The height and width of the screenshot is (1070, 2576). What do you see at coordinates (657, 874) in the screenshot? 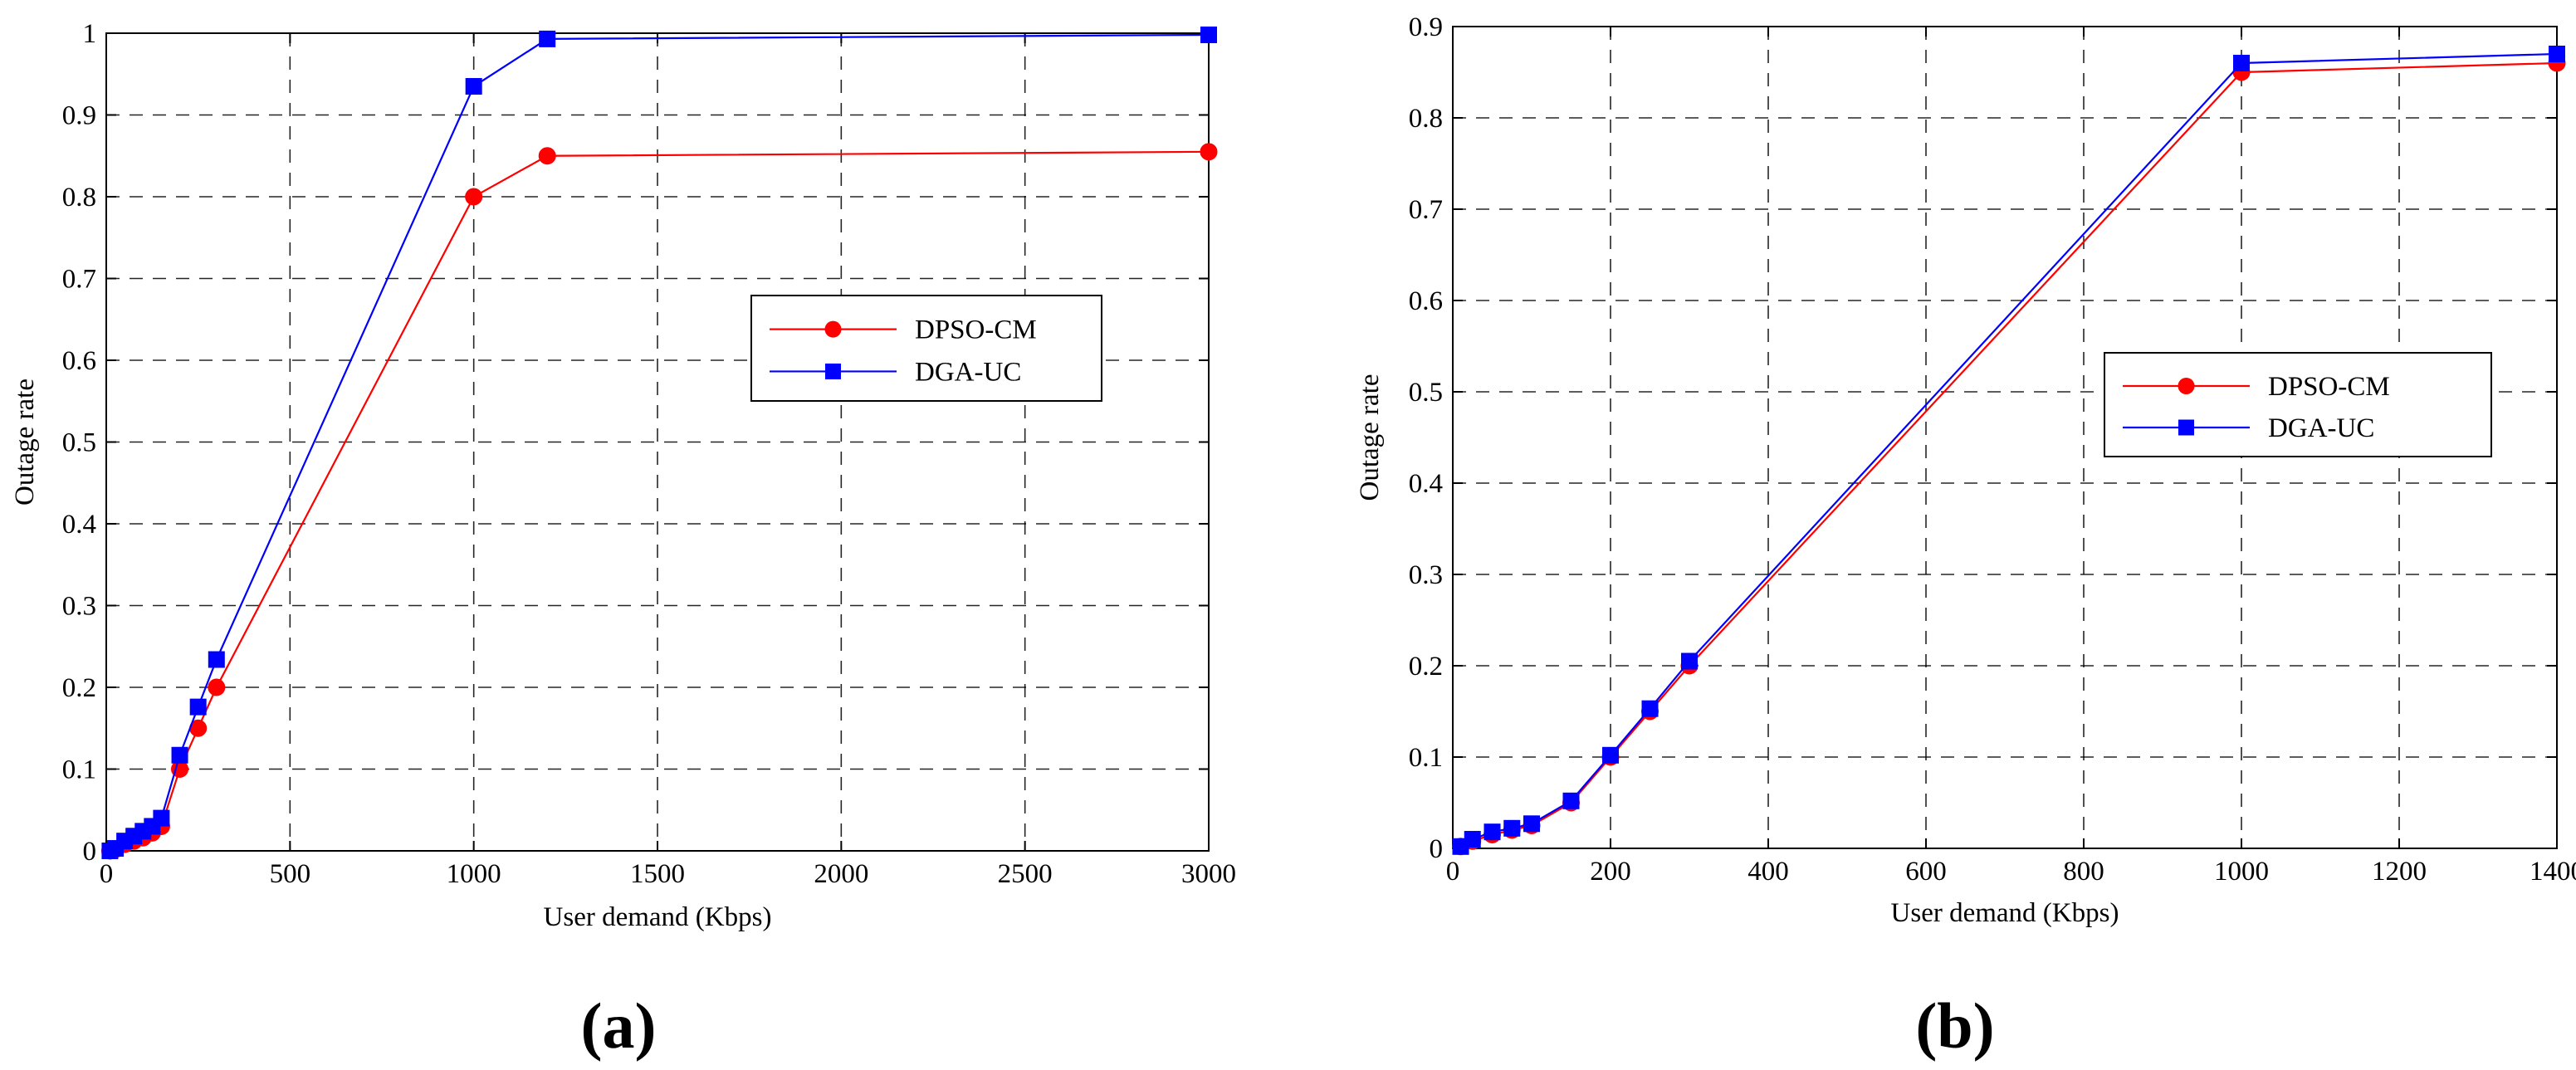
I see `x-tick-label: 1500` at bounding box center [657, 874].